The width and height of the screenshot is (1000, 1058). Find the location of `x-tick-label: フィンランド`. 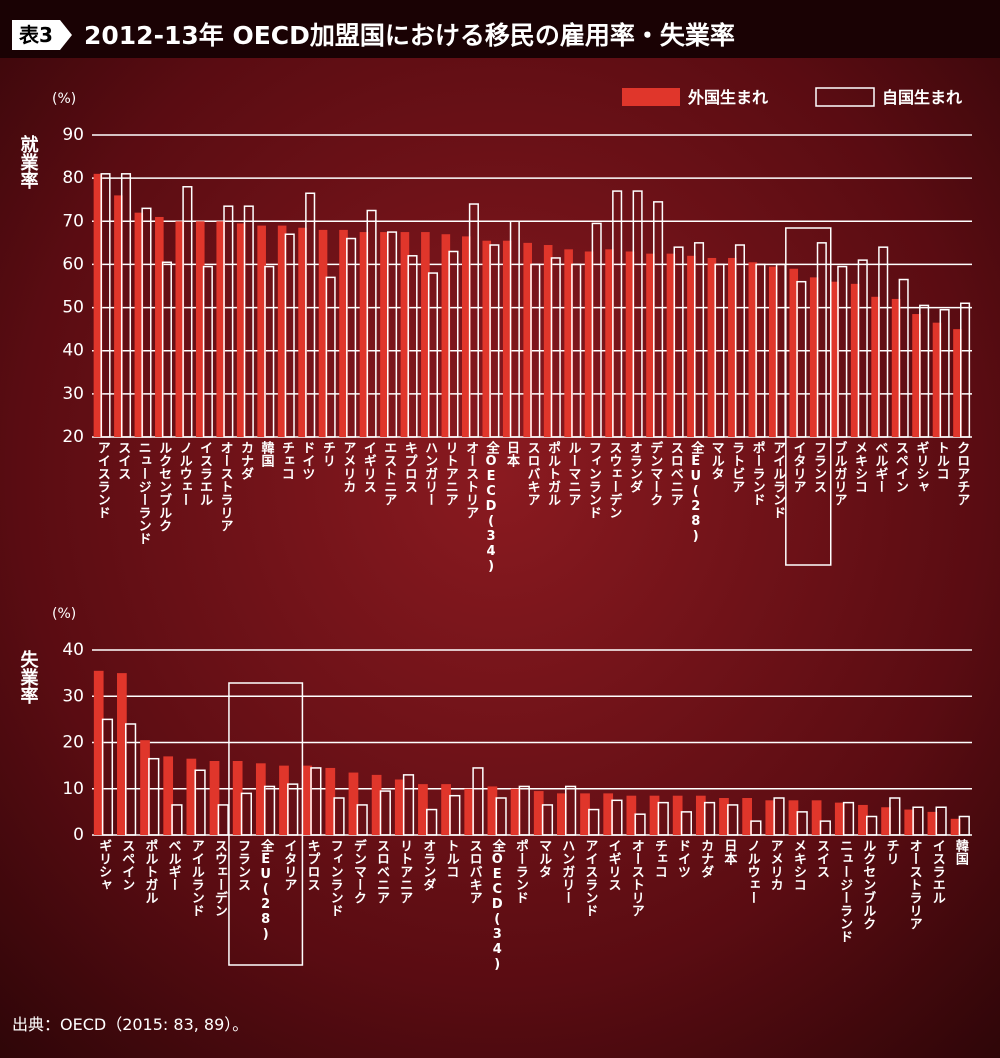

x-tick-label: フィンランド is located at coordinates (593, 480).